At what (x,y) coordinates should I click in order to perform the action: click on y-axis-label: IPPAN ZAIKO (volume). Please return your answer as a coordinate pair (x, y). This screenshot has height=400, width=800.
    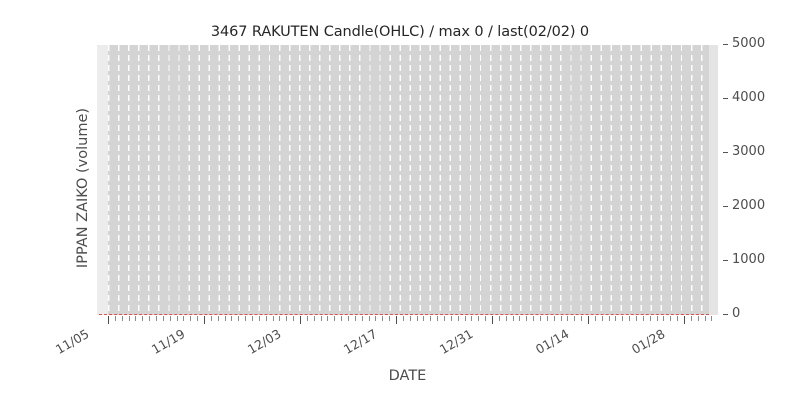
    Looking at the image, I should click on (83, 188).